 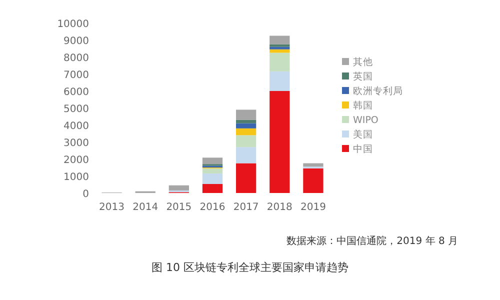 What do you see at coordinates (76, 143) in the screenshot?
I see `y-tick-label: 3000` at bounding box center [76, 143].